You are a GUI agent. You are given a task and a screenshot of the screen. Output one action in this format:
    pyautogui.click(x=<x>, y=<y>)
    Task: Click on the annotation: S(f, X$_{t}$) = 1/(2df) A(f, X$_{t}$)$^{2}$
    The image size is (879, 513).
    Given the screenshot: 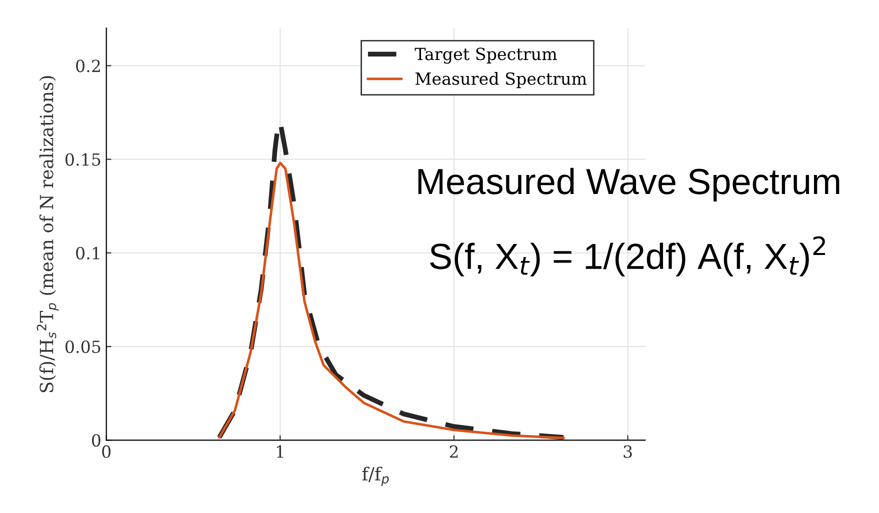 What is the action you would take?
    pyautogui.click(x=628, y=256)
    